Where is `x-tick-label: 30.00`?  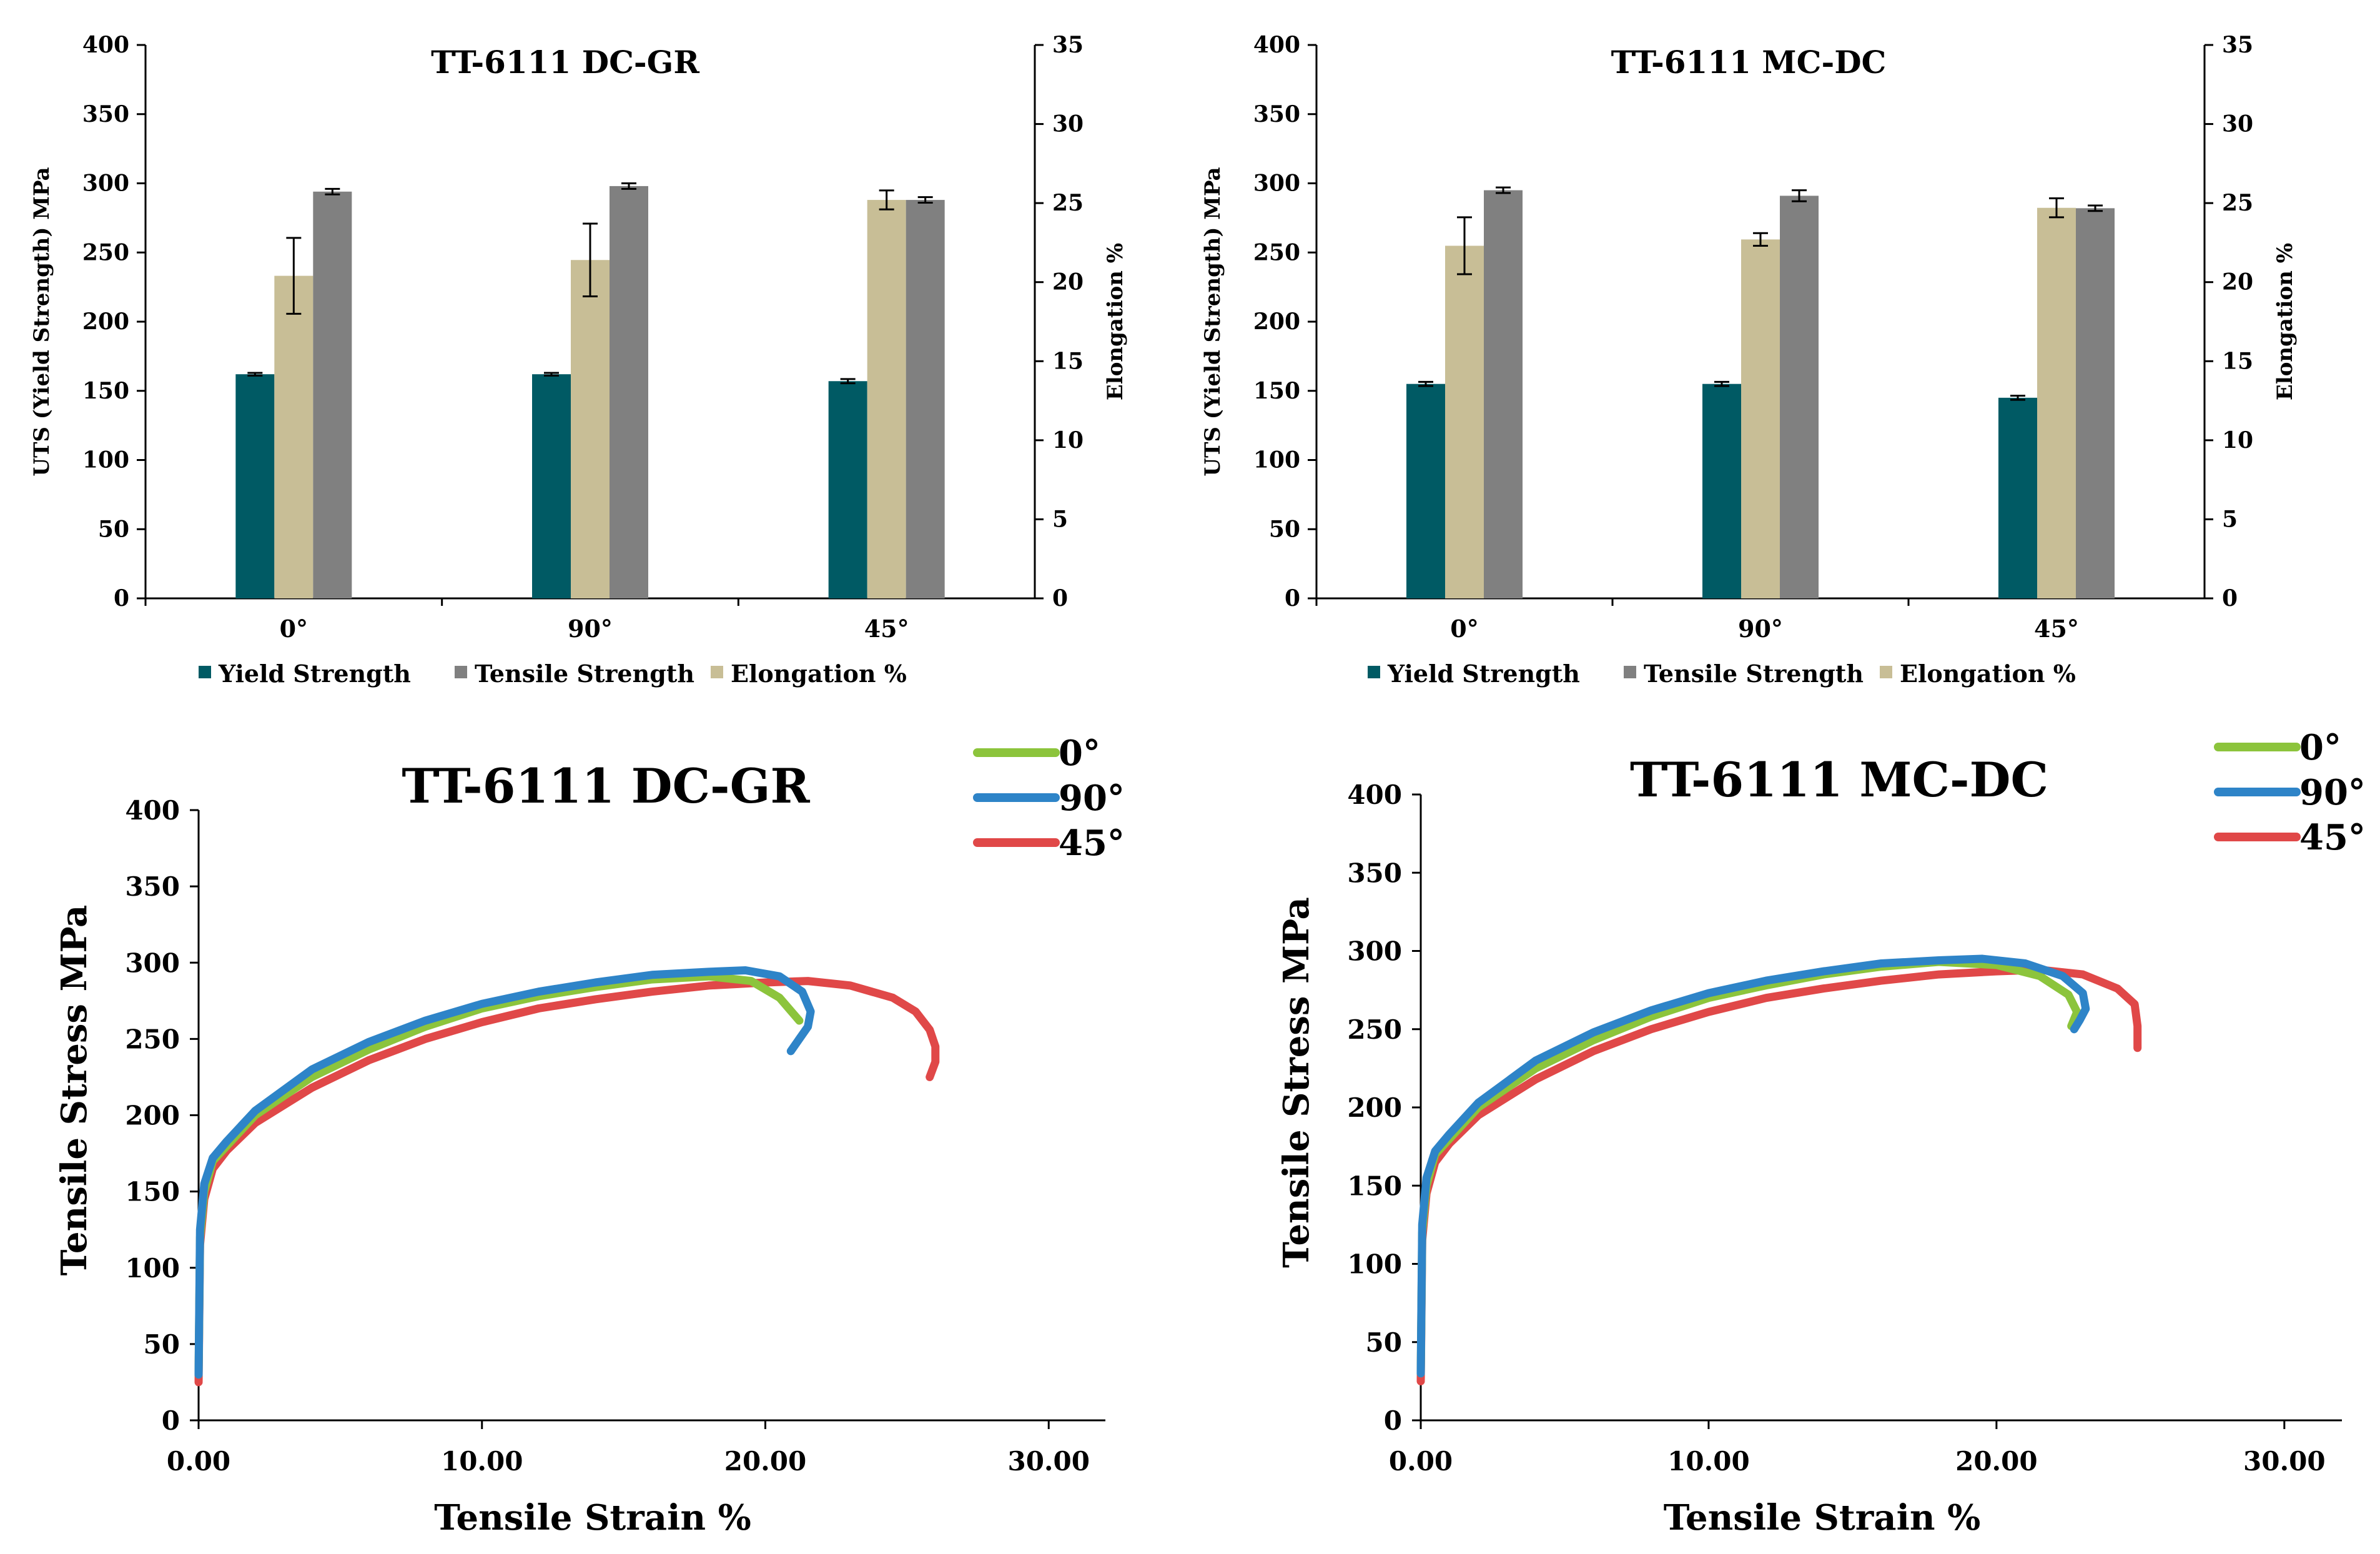
x-tick-label: 30.00 is located at coordinates (2285, 1461).